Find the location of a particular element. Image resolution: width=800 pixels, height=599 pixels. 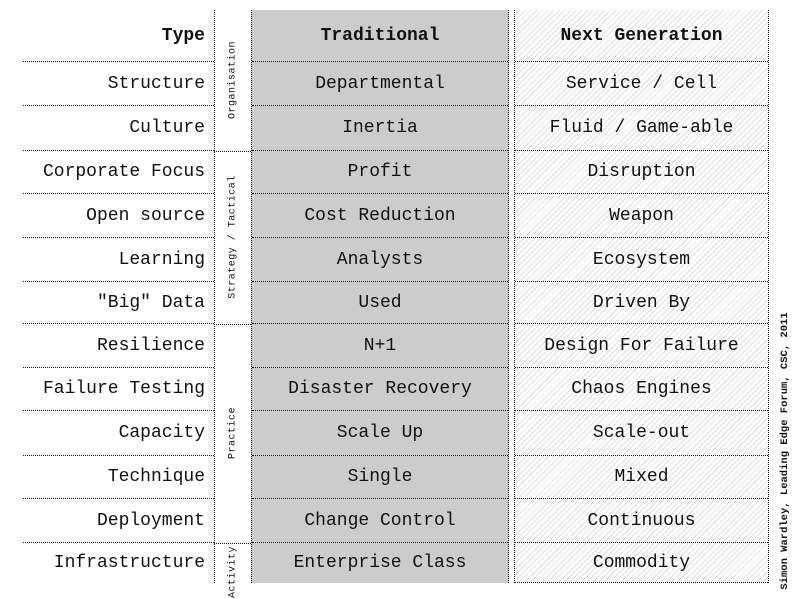

next-generation-cell: Scale-out is located at coordinates (641, 433).